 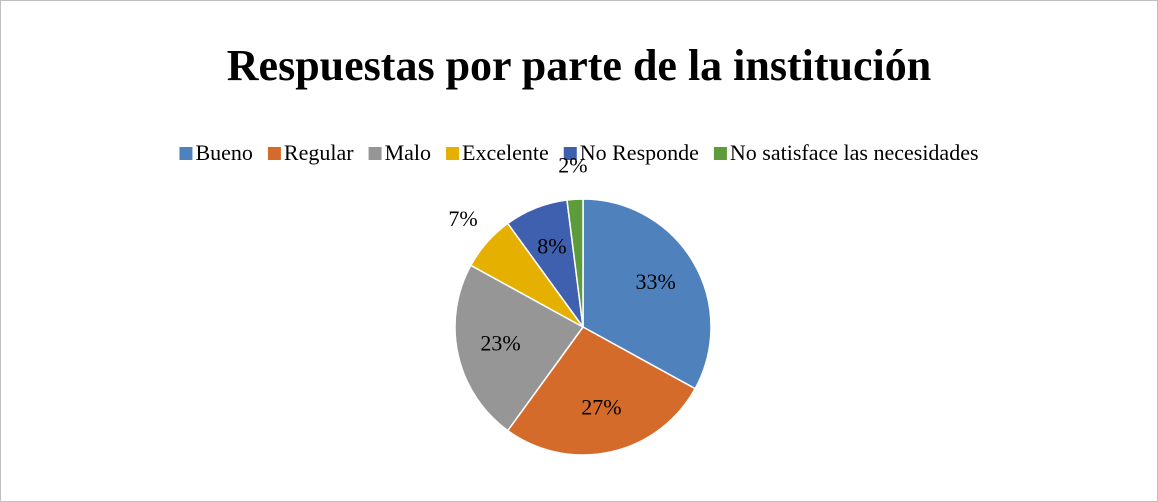 I want to click on data-label: 27%, so click(x=601, y=406).